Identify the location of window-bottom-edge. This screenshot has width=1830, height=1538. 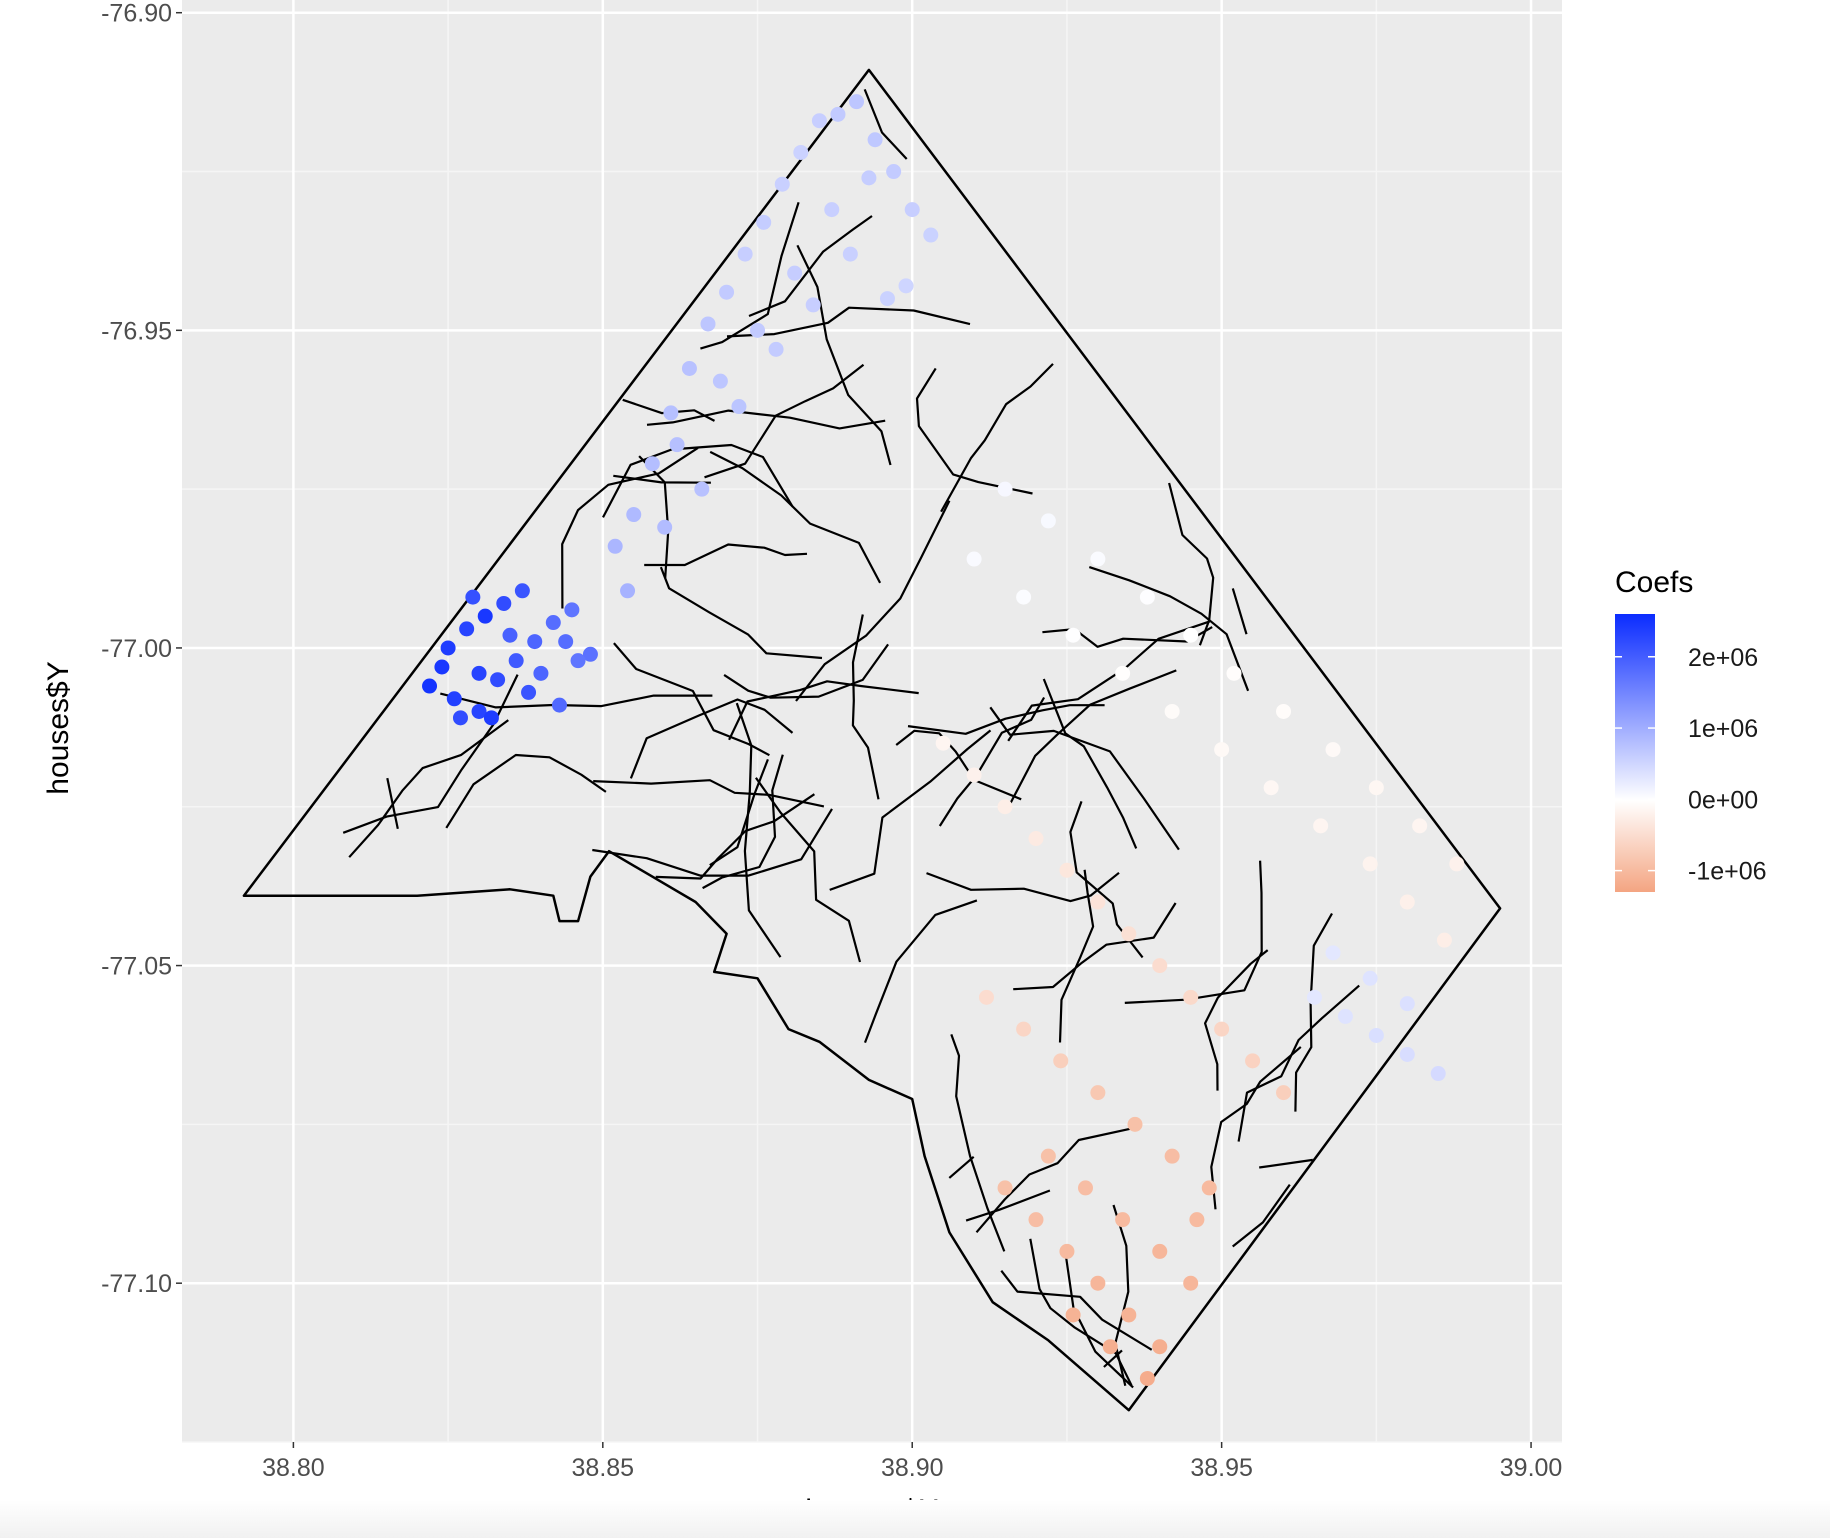
(915, 1519).